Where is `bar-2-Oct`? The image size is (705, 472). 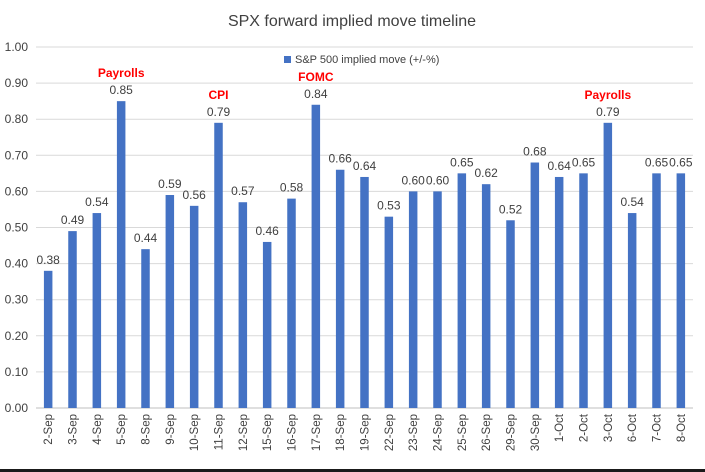
bar-2-Oct is located at coordinates (583, 290).